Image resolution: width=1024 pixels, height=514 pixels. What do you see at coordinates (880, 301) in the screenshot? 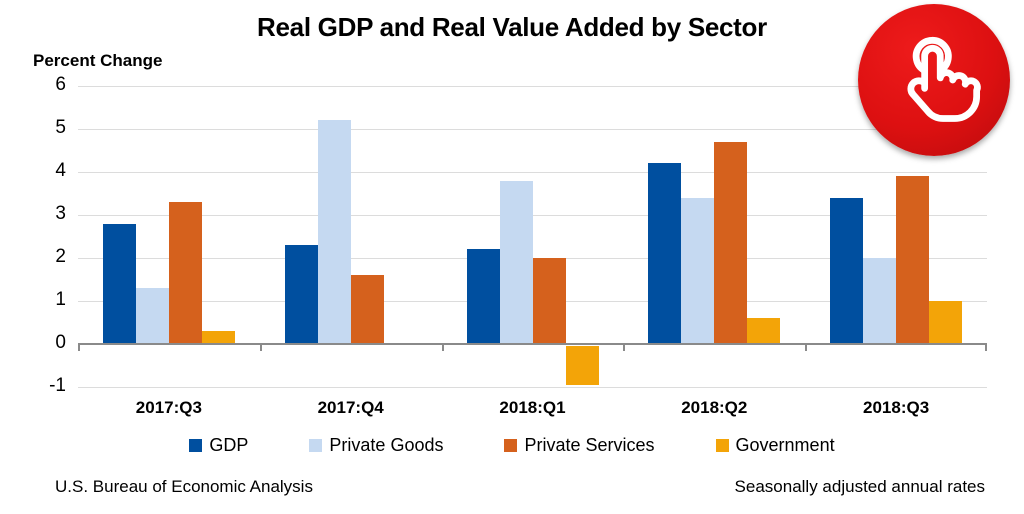
I see `bar-private-goods-2018:Q3` at bounding box center [880, 301].